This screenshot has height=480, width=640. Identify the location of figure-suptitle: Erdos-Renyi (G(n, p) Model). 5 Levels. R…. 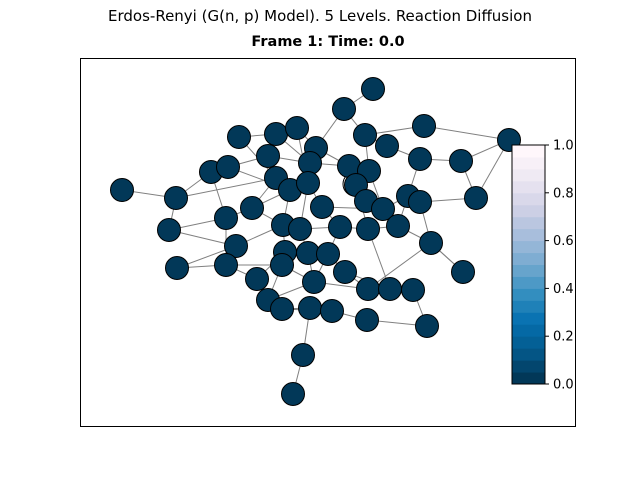
(320, 16).